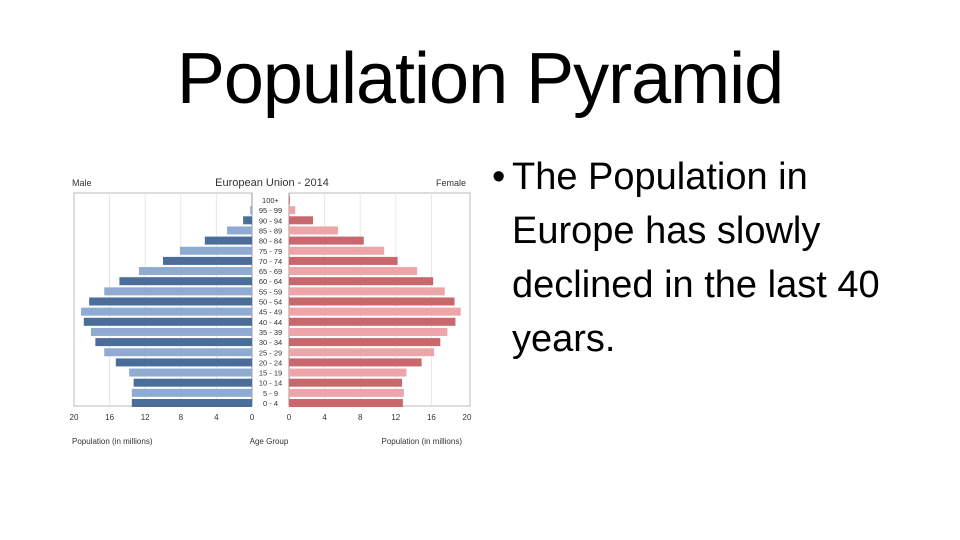 The width and height of the screenshot is (960, 540). What do you see at coordinates (74, 417) in the screenshot?
I see `x-tick-label-male: 20` at bounding box center [74, 417].